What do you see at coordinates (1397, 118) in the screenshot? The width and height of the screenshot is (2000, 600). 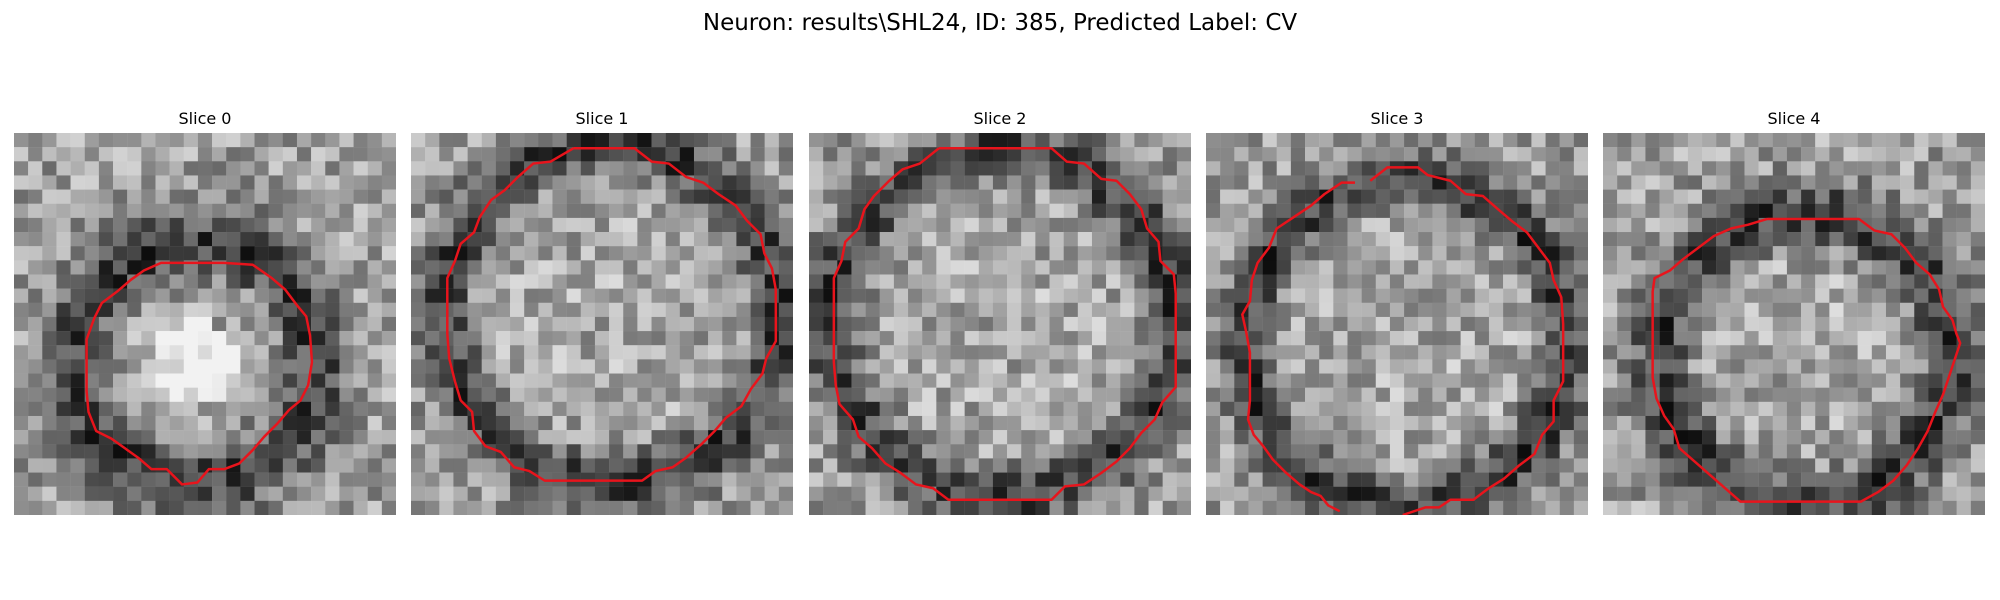 I see `slice-title: Slice 3` at bounding box center [1397, 118].